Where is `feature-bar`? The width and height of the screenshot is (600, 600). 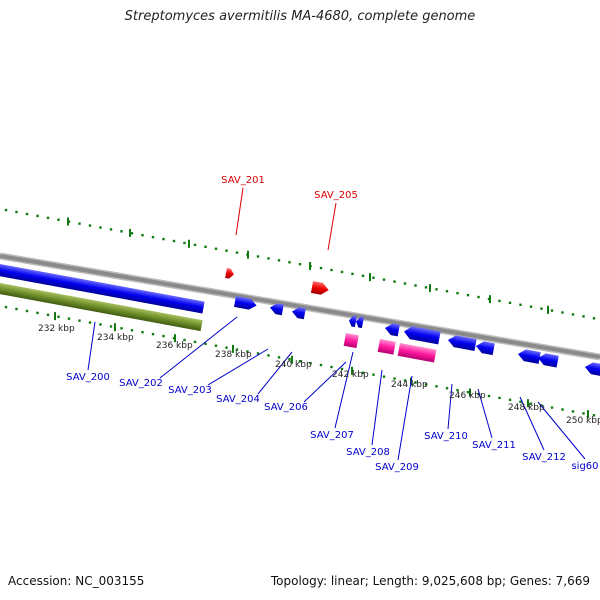
feature-bar is located at coordinates (101, 307).